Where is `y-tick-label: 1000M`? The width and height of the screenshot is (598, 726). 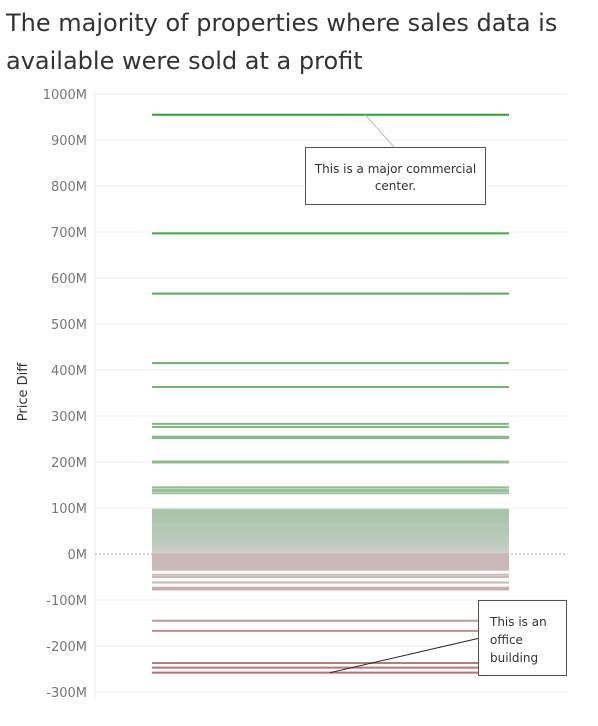
y-tick-label: 1000M is located at coordinates (65, 95).